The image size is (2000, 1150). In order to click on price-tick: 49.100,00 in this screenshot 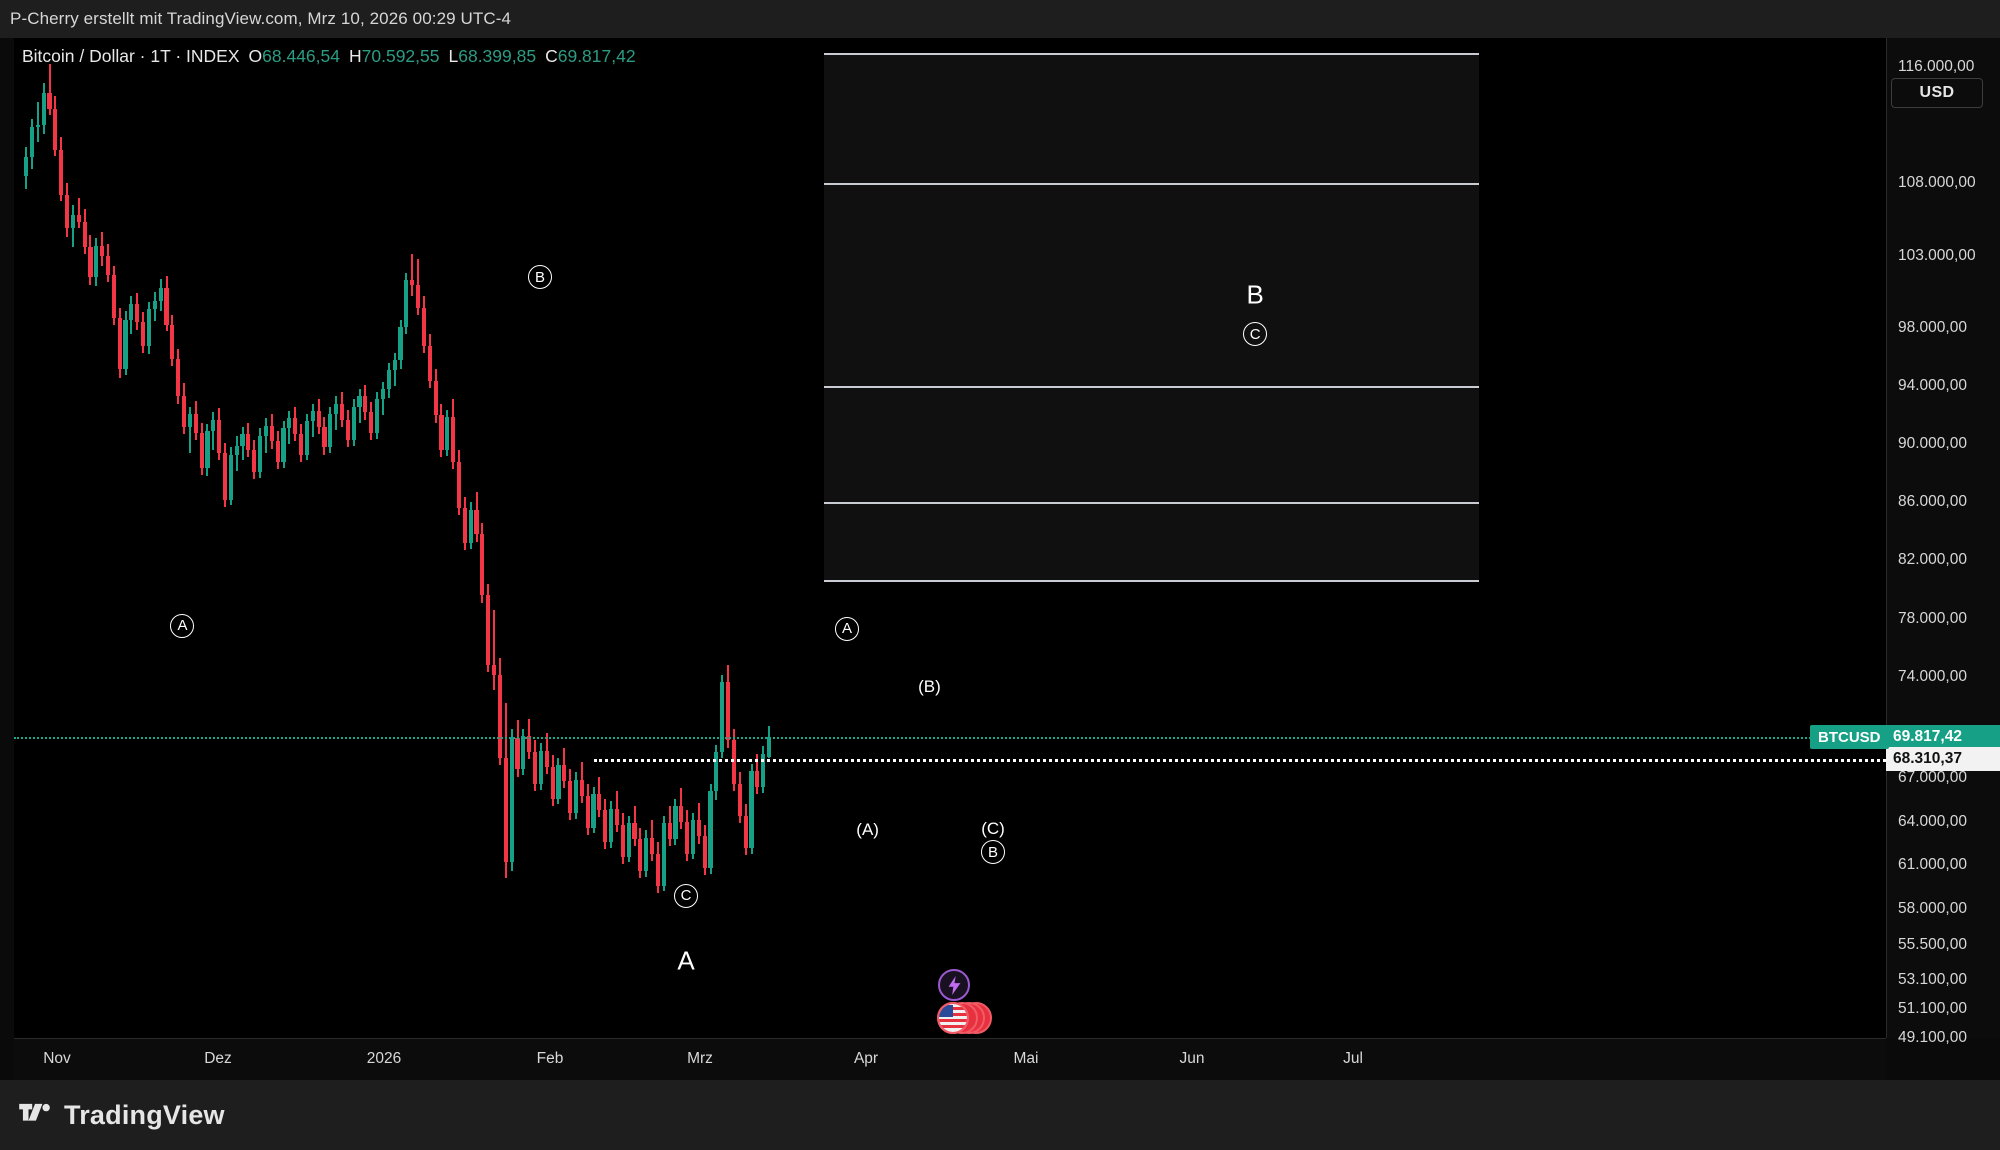, I will do `click(1932, 1037)`.